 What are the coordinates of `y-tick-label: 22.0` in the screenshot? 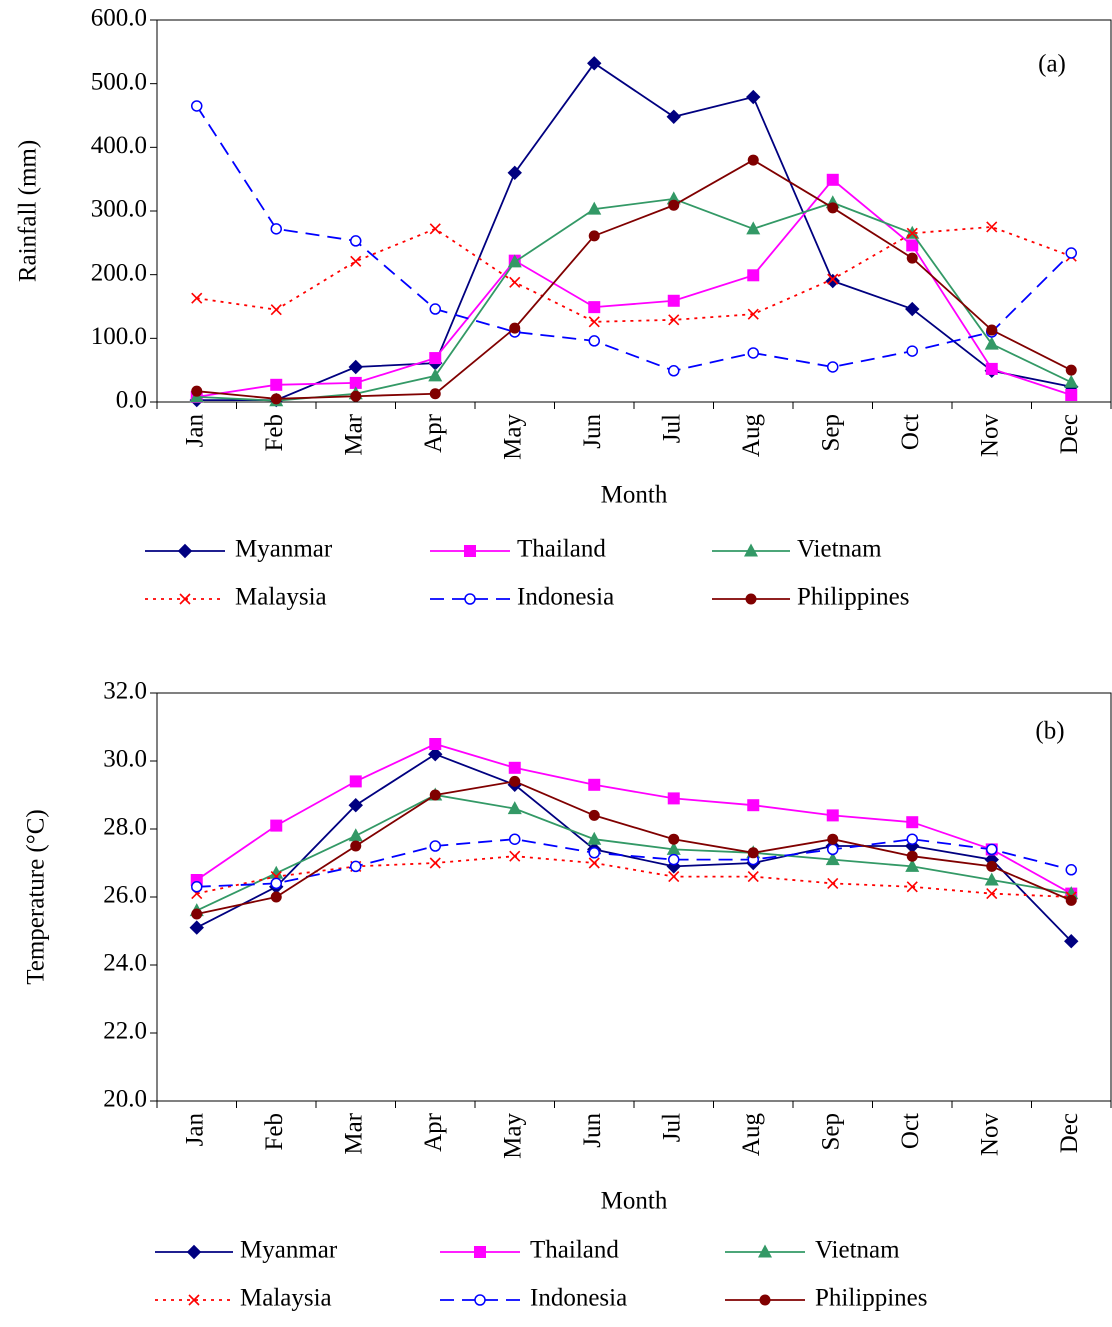 It's located at (125, 1031).